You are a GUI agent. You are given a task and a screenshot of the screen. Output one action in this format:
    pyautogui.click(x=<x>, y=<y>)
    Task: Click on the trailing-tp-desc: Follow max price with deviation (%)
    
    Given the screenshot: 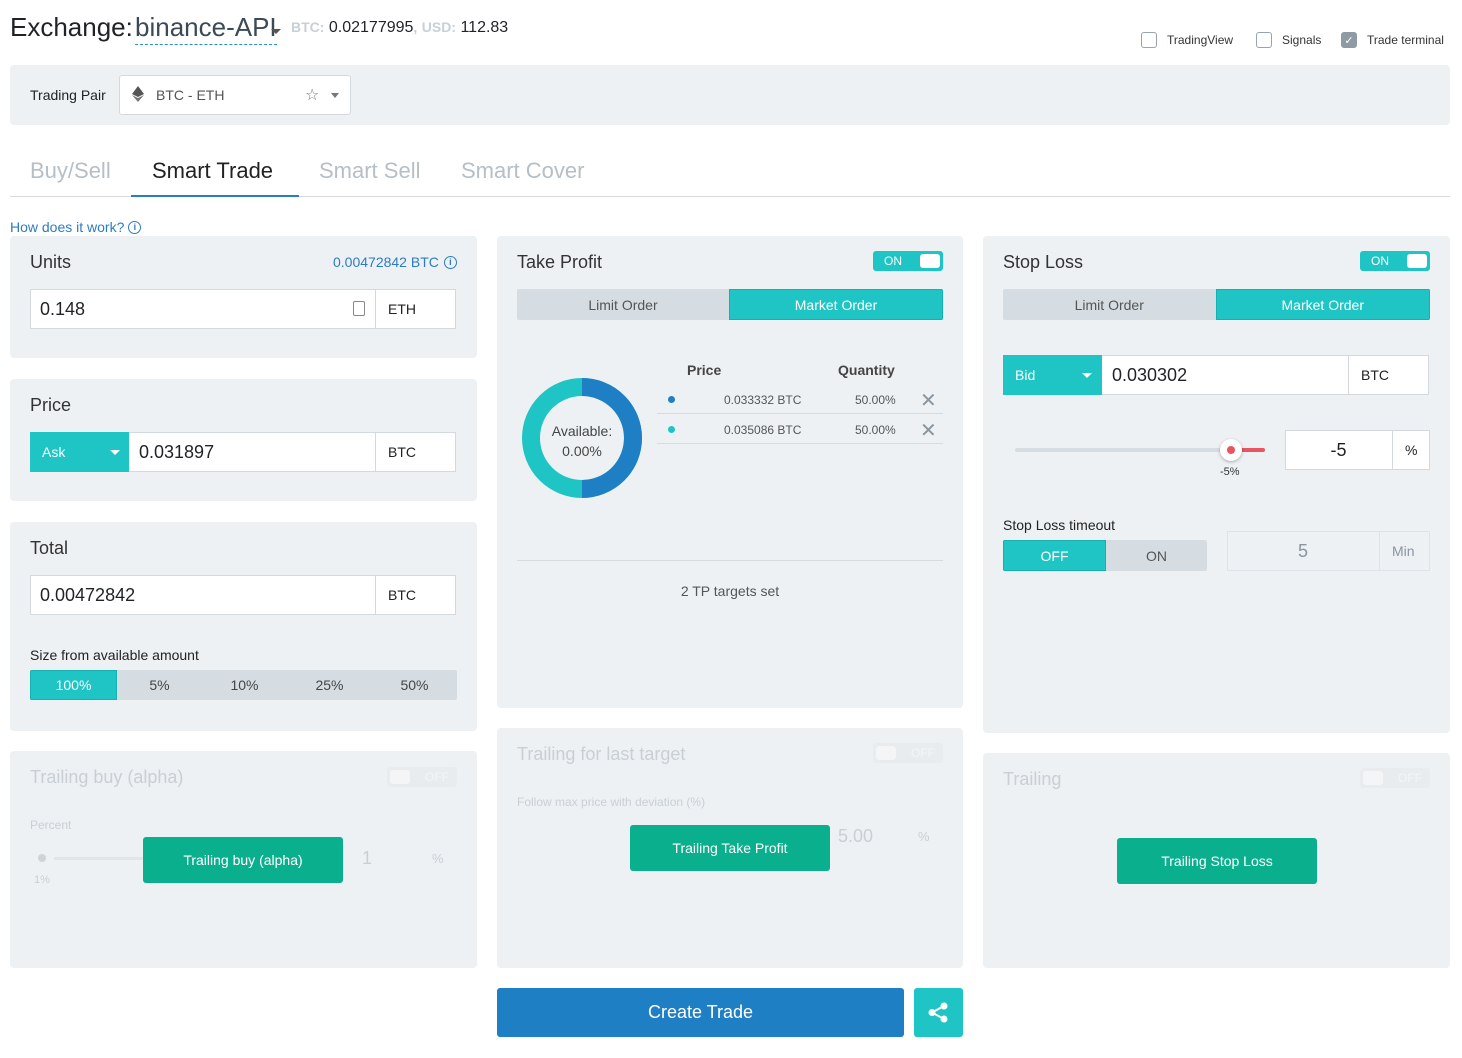 What is the action you would take?
    pyautogui.click(x=611, y=802)
    